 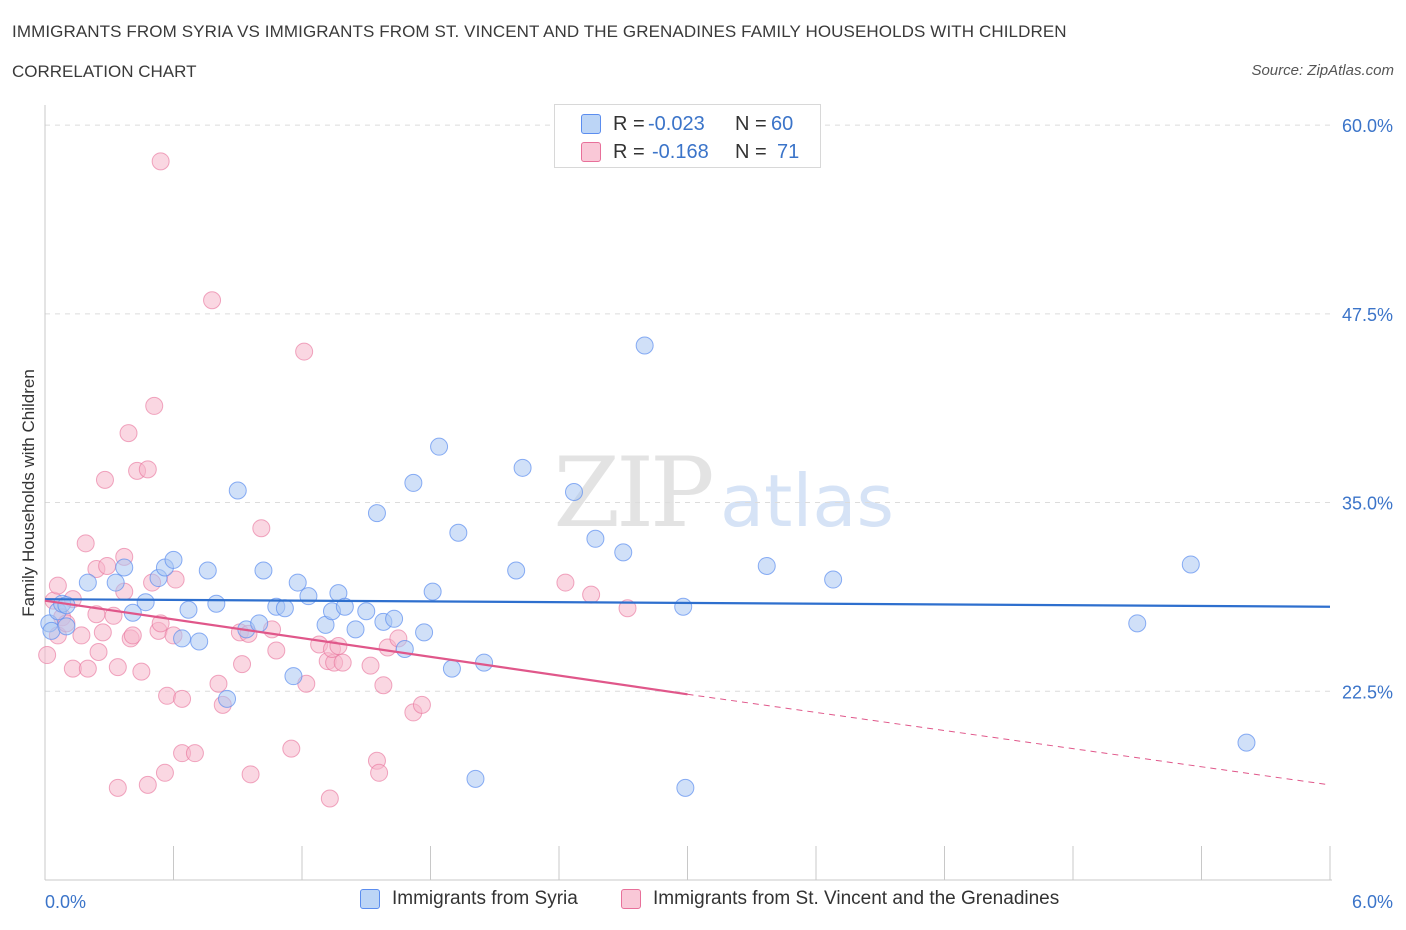 What do you see at coordinates (807, 501) in the screenshot?
I see `watermark-atlas: atlas` at bounding box center [807, 501].